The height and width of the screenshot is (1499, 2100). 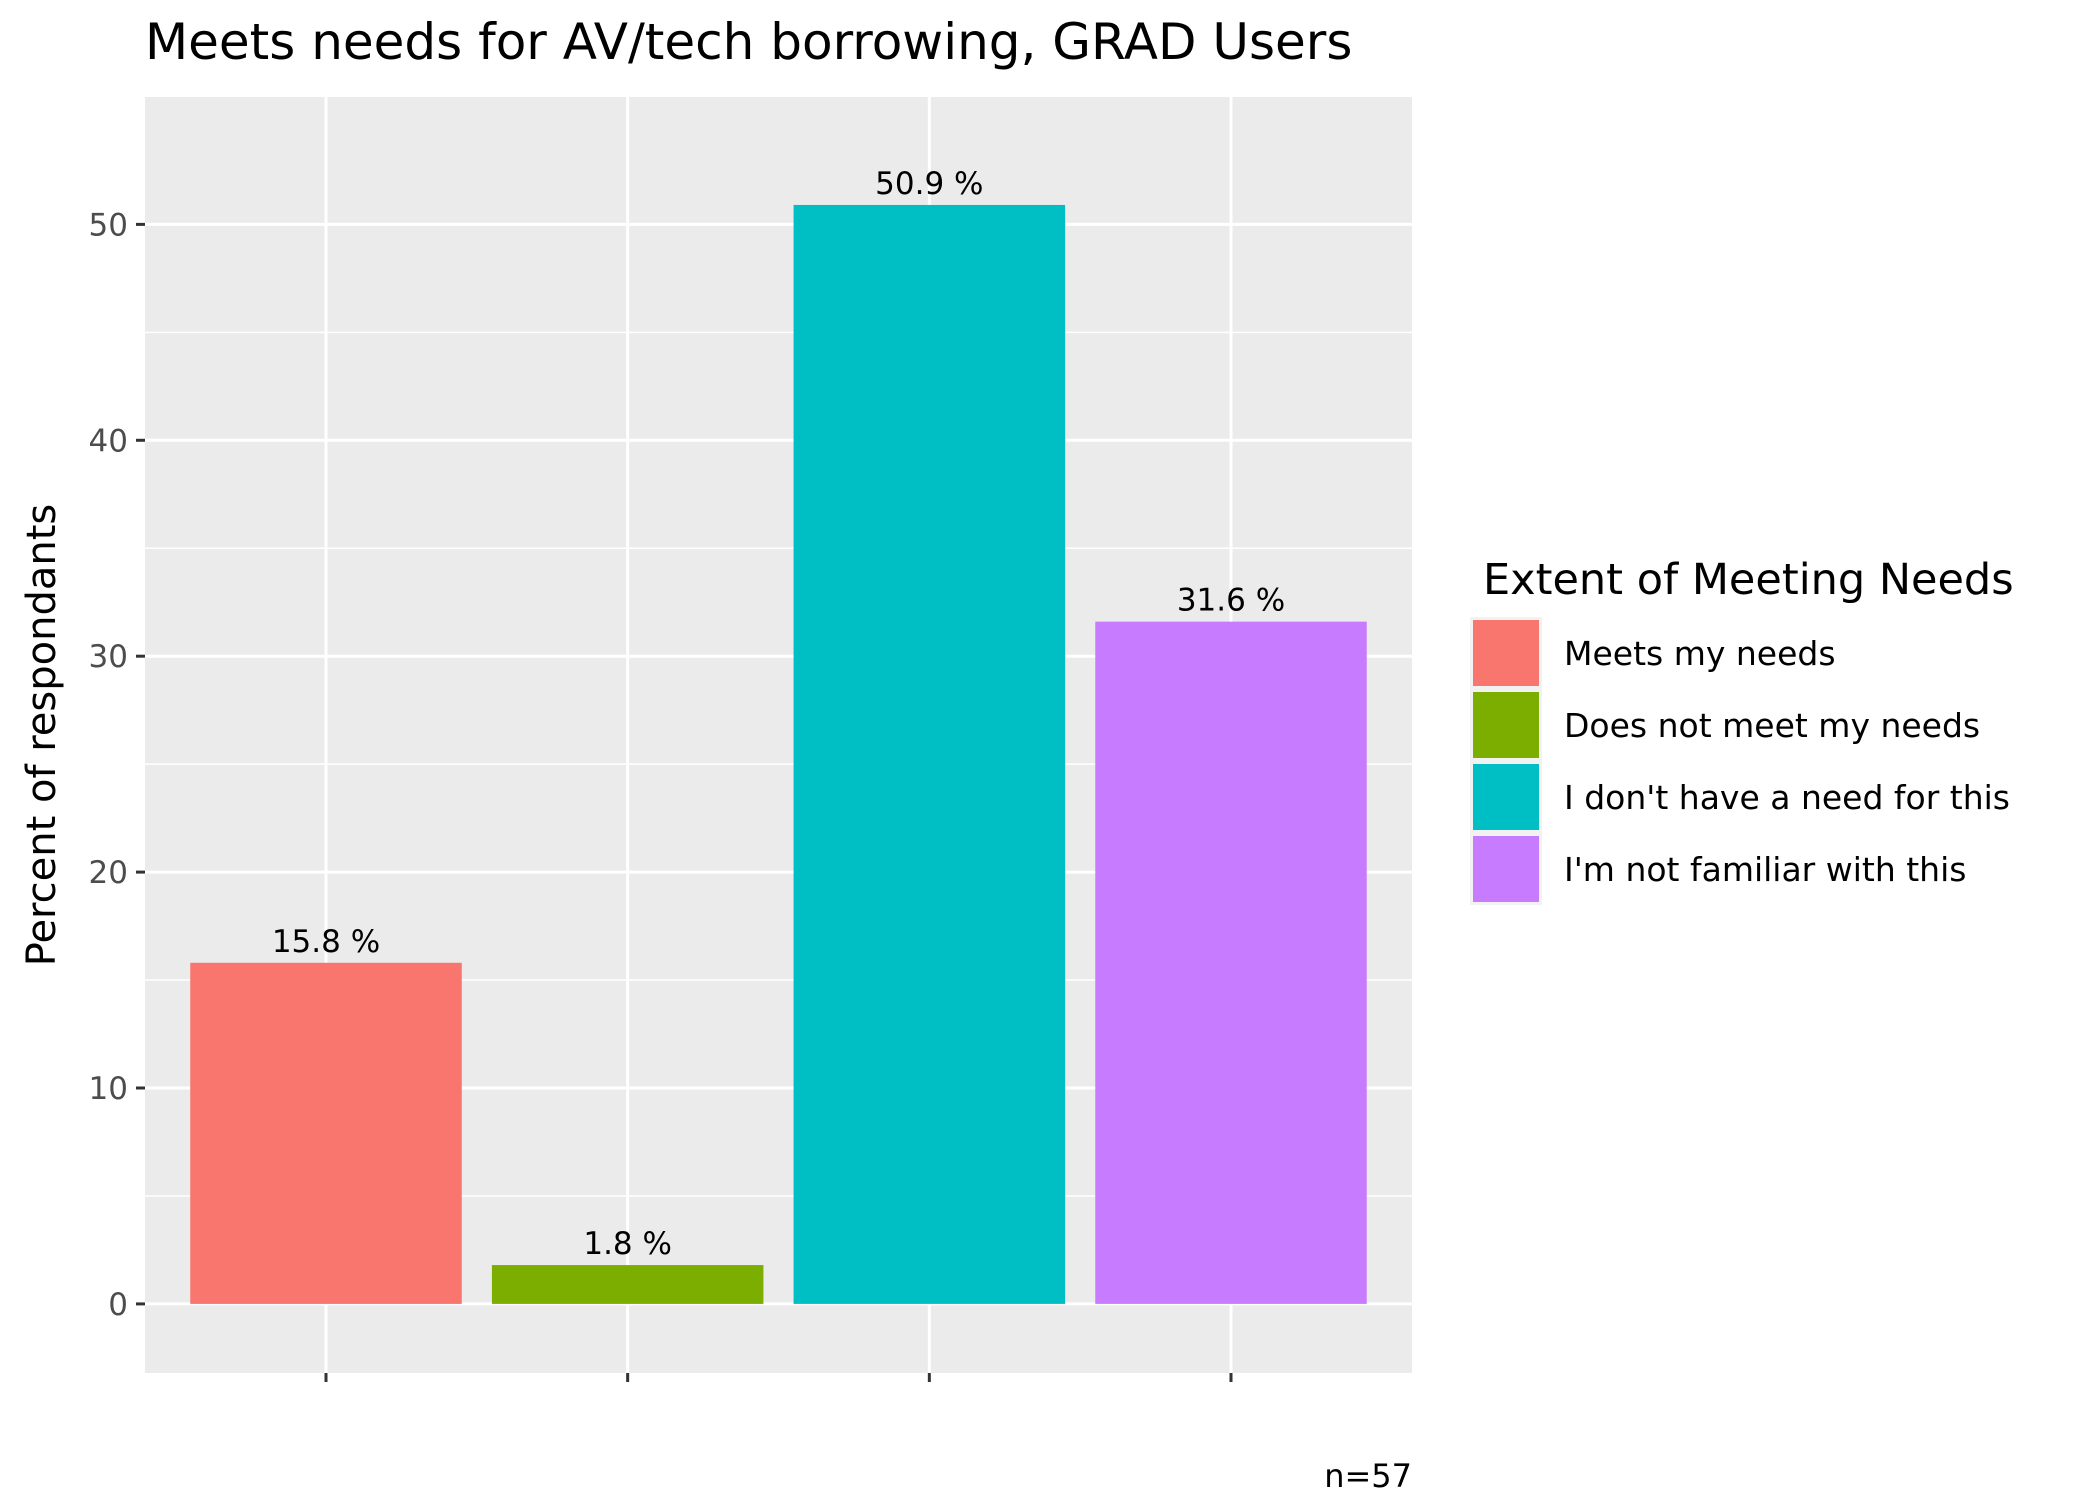 What do you see at coordinates (108, 225) in the screenshot?
I see `y-tick-label: 50` at bounding box center [108, 225].